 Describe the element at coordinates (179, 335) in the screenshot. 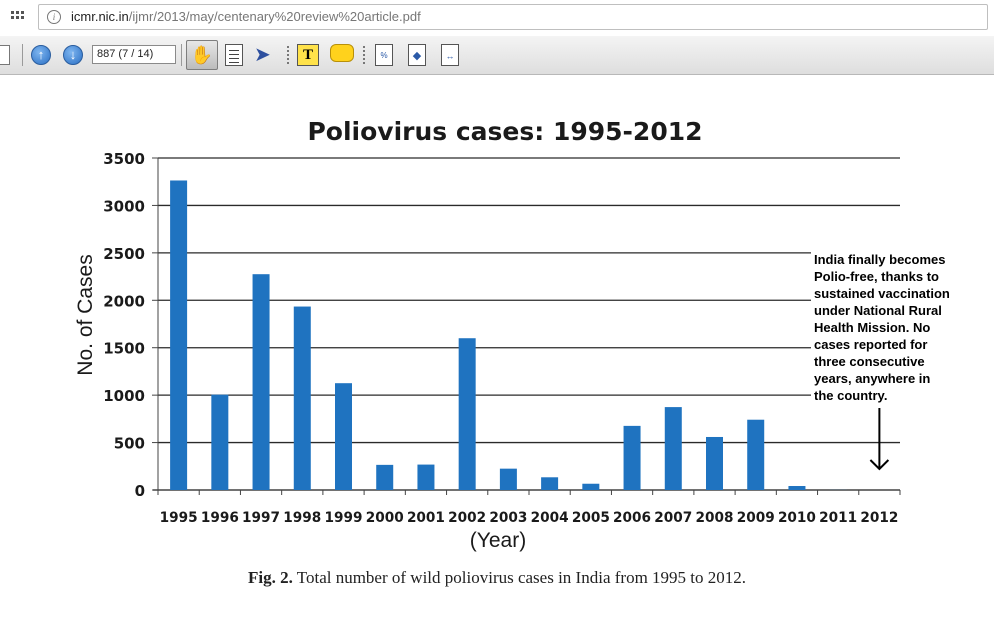

I see `bar-1995` at that location.